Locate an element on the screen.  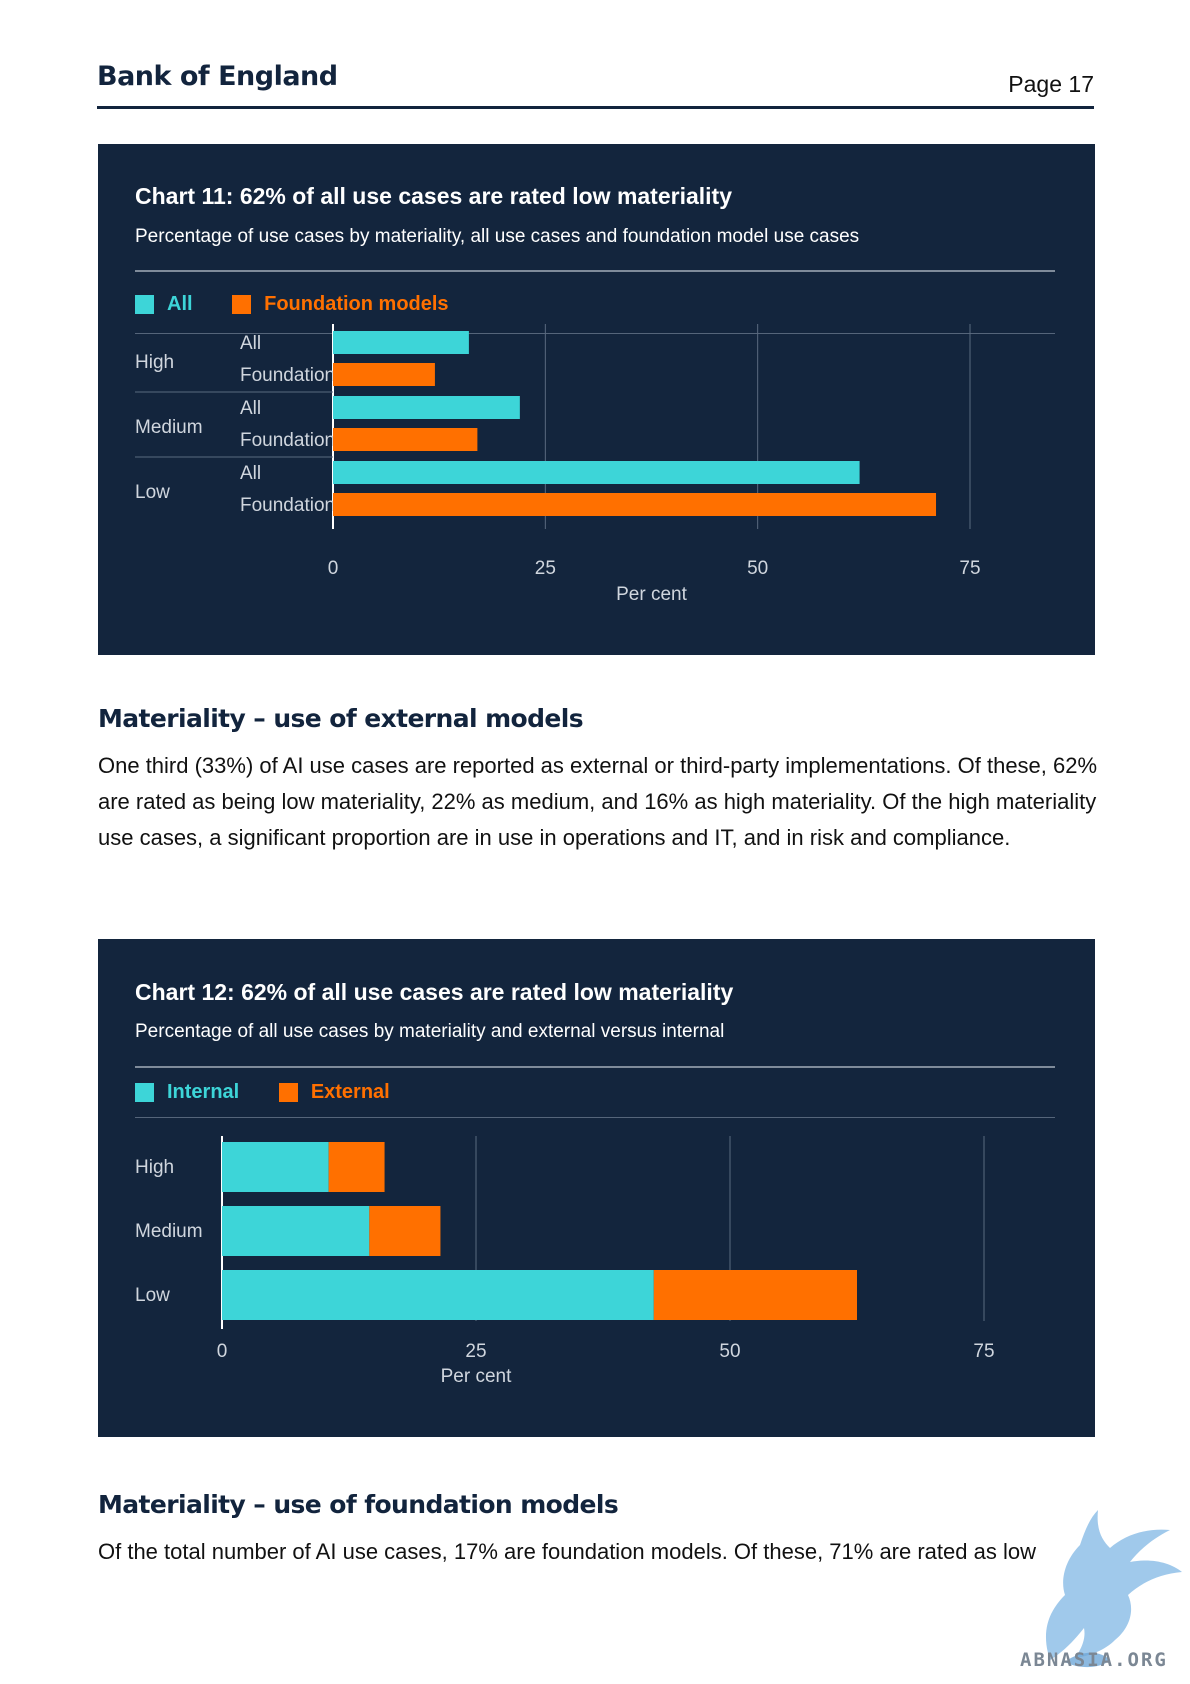
bar-medium-foundation-models is located at coordinates (405, 439).